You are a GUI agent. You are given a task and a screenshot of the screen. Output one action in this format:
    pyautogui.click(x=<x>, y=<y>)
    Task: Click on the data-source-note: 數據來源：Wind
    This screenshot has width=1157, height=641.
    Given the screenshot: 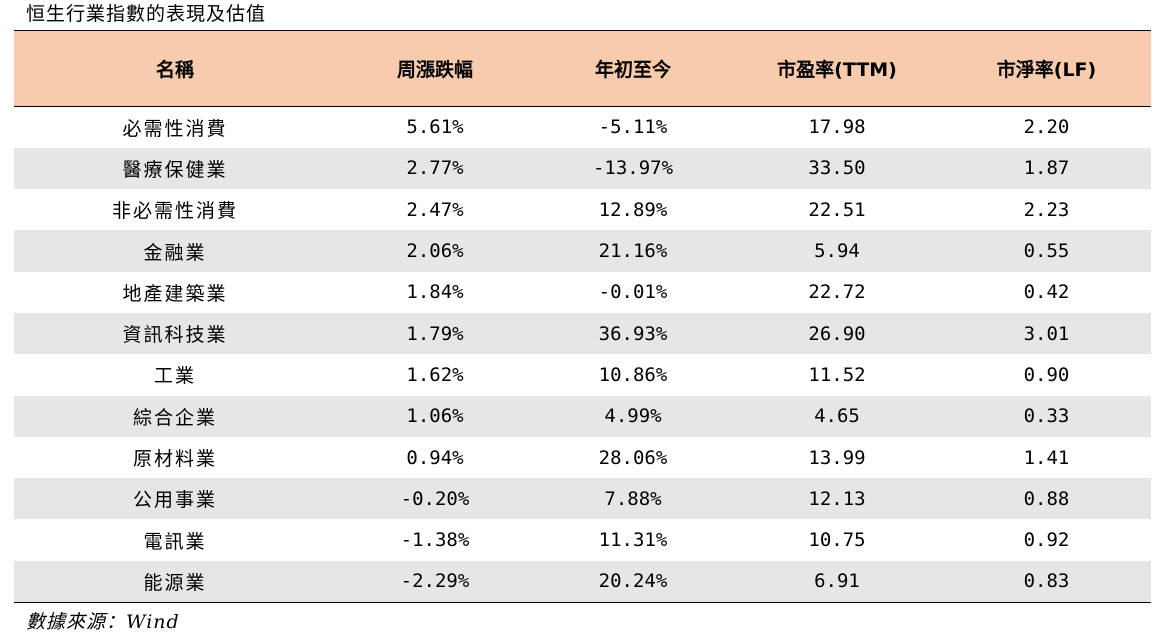 What is the action you would take?
    pyautogui.click(x=103, y=622)
    